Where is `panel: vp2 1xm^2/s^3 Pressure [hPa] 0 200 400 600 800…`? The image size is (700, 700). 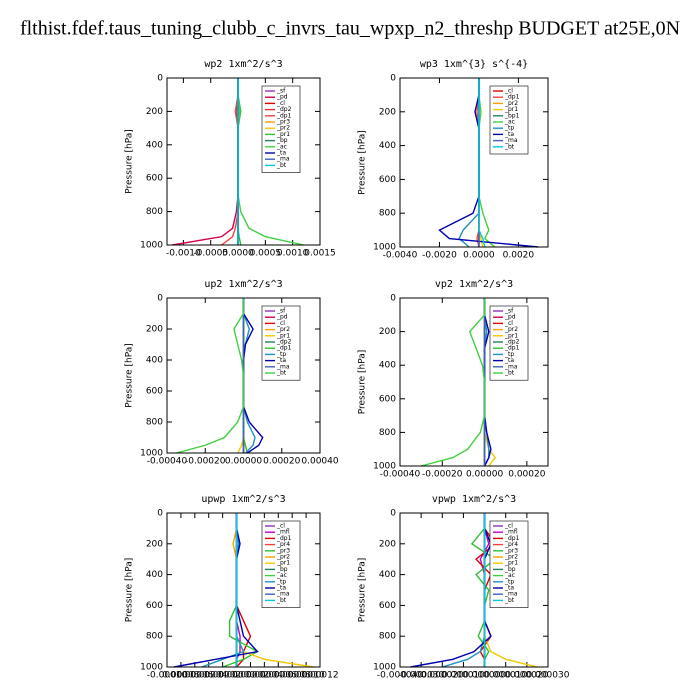 panel: vp2 1xm^2/s^3 Pressure [hPa] 0 200 400 600 800… is located at coordinates (453, 379).